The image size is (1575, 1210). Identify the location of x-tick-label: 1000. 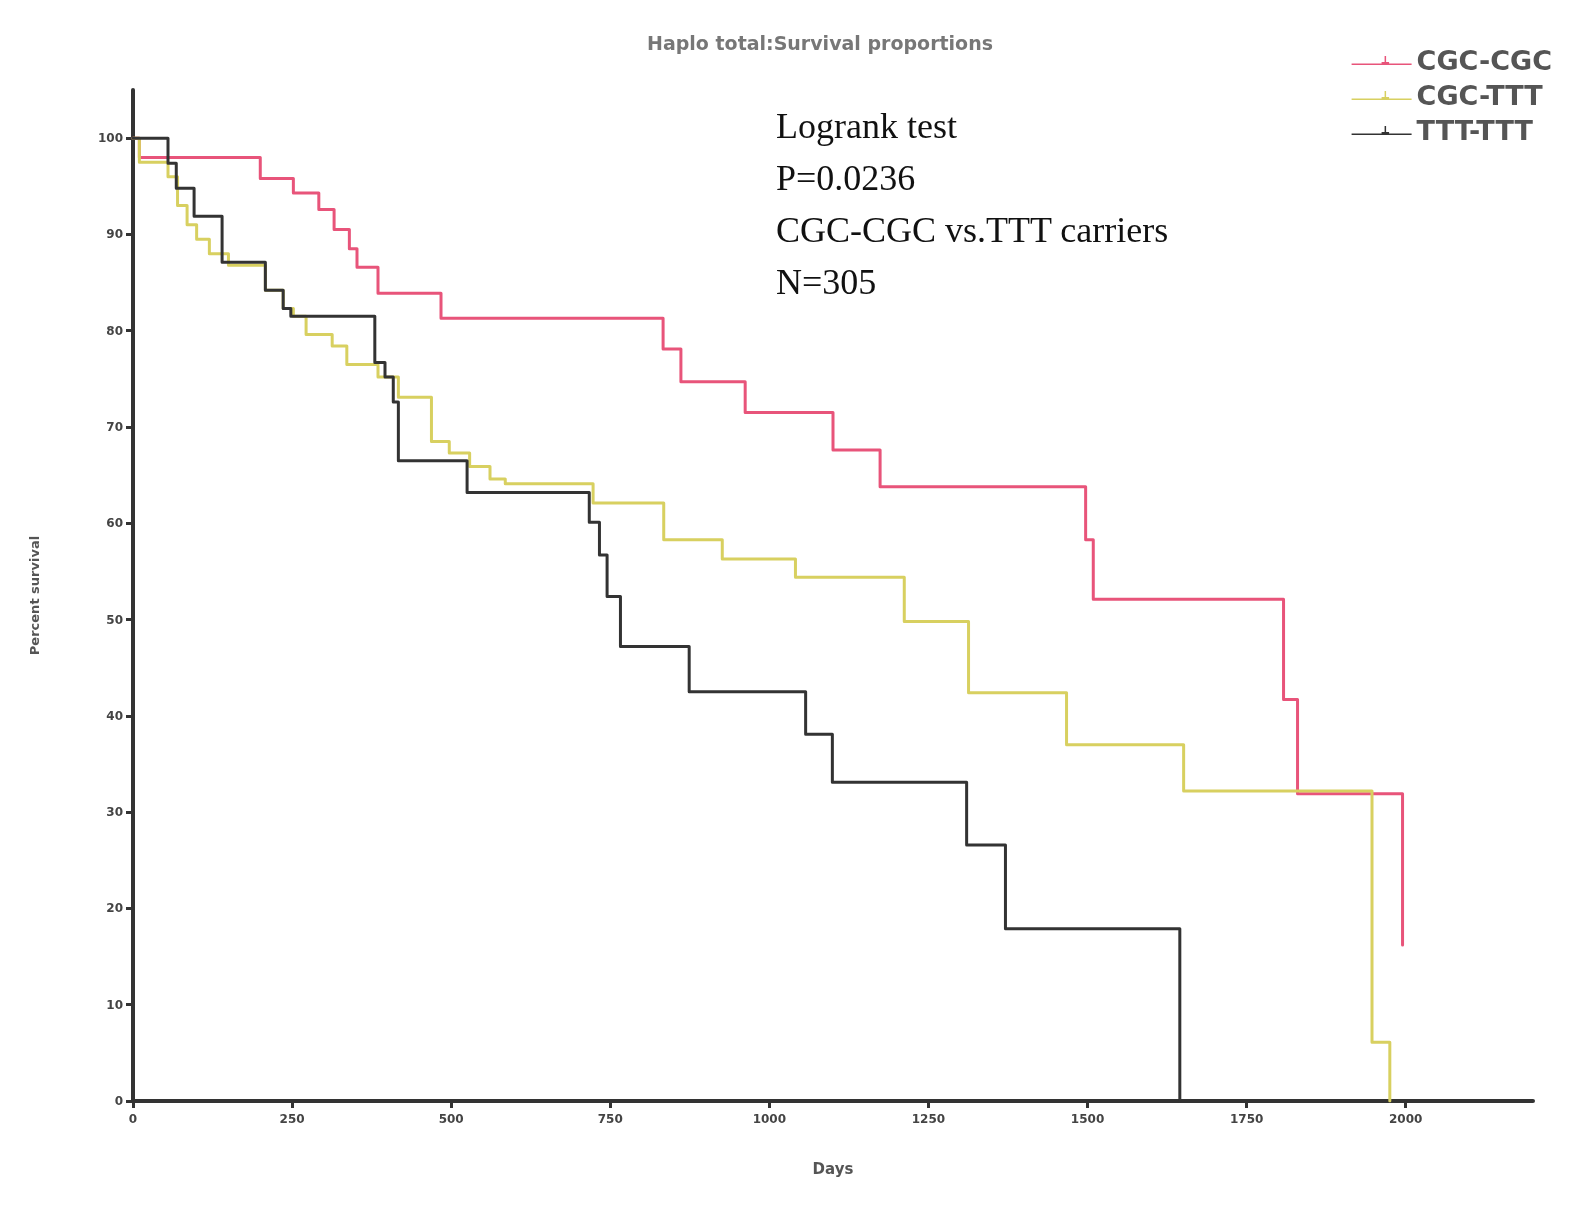
(769, 1119).